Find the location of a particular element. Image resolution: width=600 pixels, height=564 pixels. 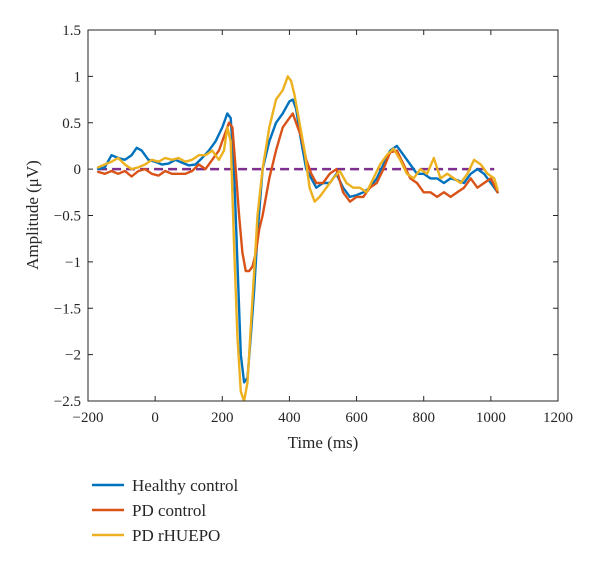

x-tick-label: 1200 is located at coordinates (558, 418).